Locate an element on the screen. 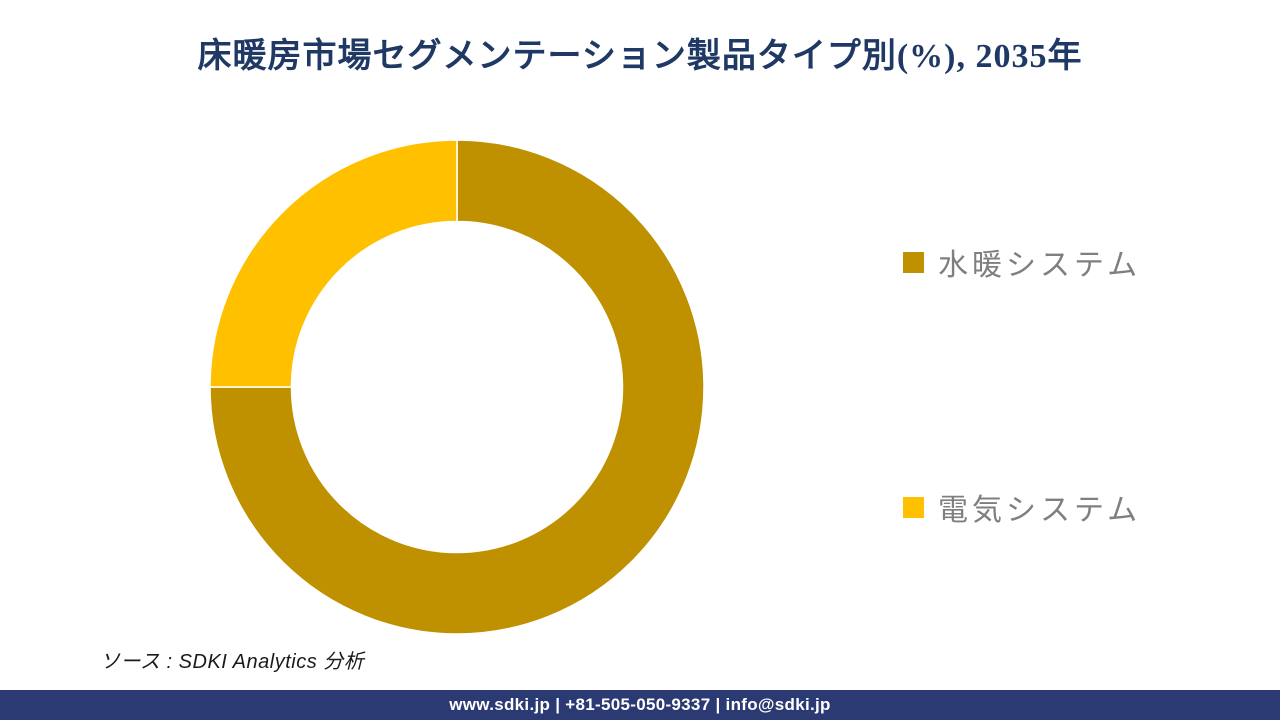 The image size is (1280, 720). legend-item-electric-system: 電気システム is located at coordinates (1022, 507).